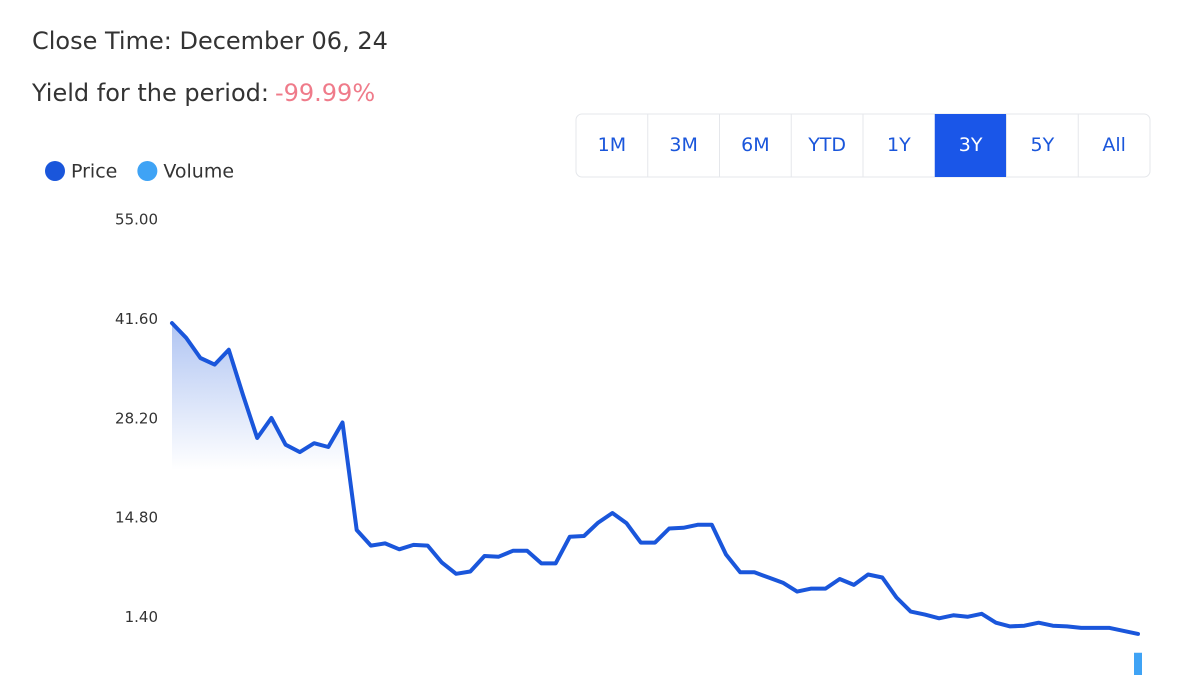  I want to click on y-tick-label: 1.40, so click(141, 617).